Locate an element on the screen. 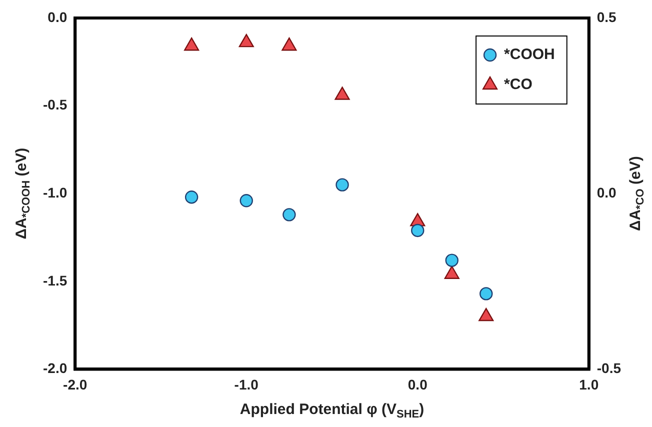 The image size is (652, 427). y2-tick-label: 0.0 is located at coordinates (606, 192).